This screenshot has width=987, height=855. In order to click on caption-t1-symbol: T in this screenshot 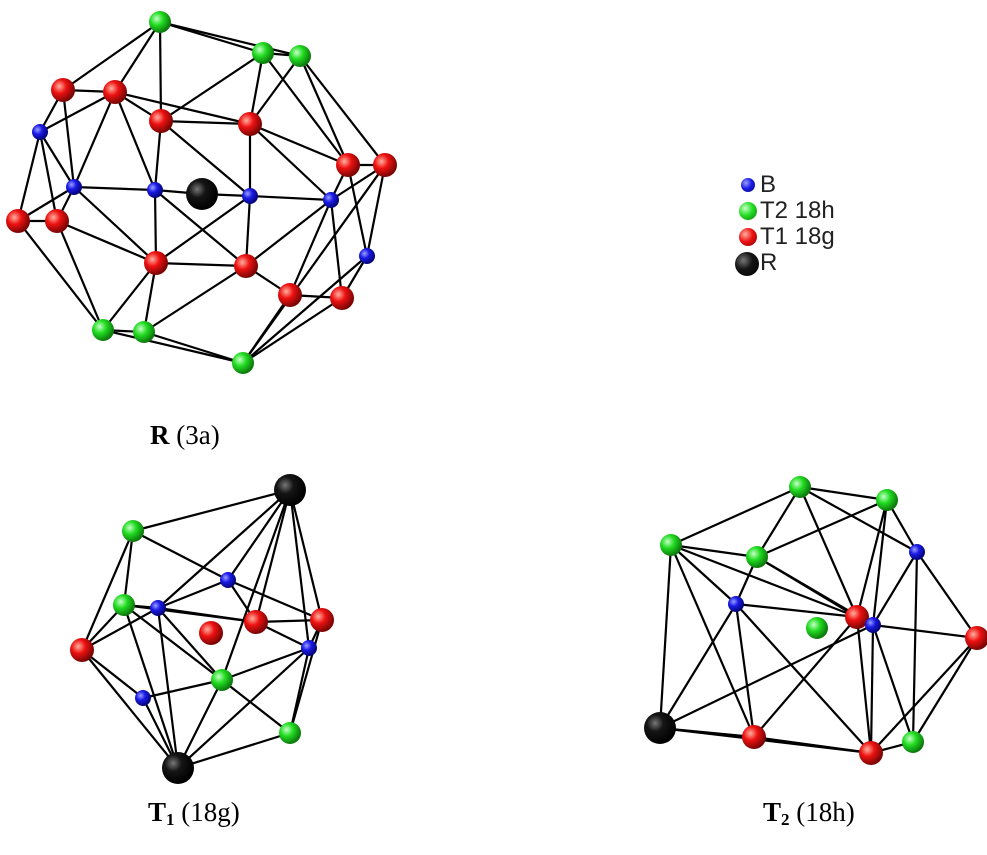, I will do `click(157, 812)`.